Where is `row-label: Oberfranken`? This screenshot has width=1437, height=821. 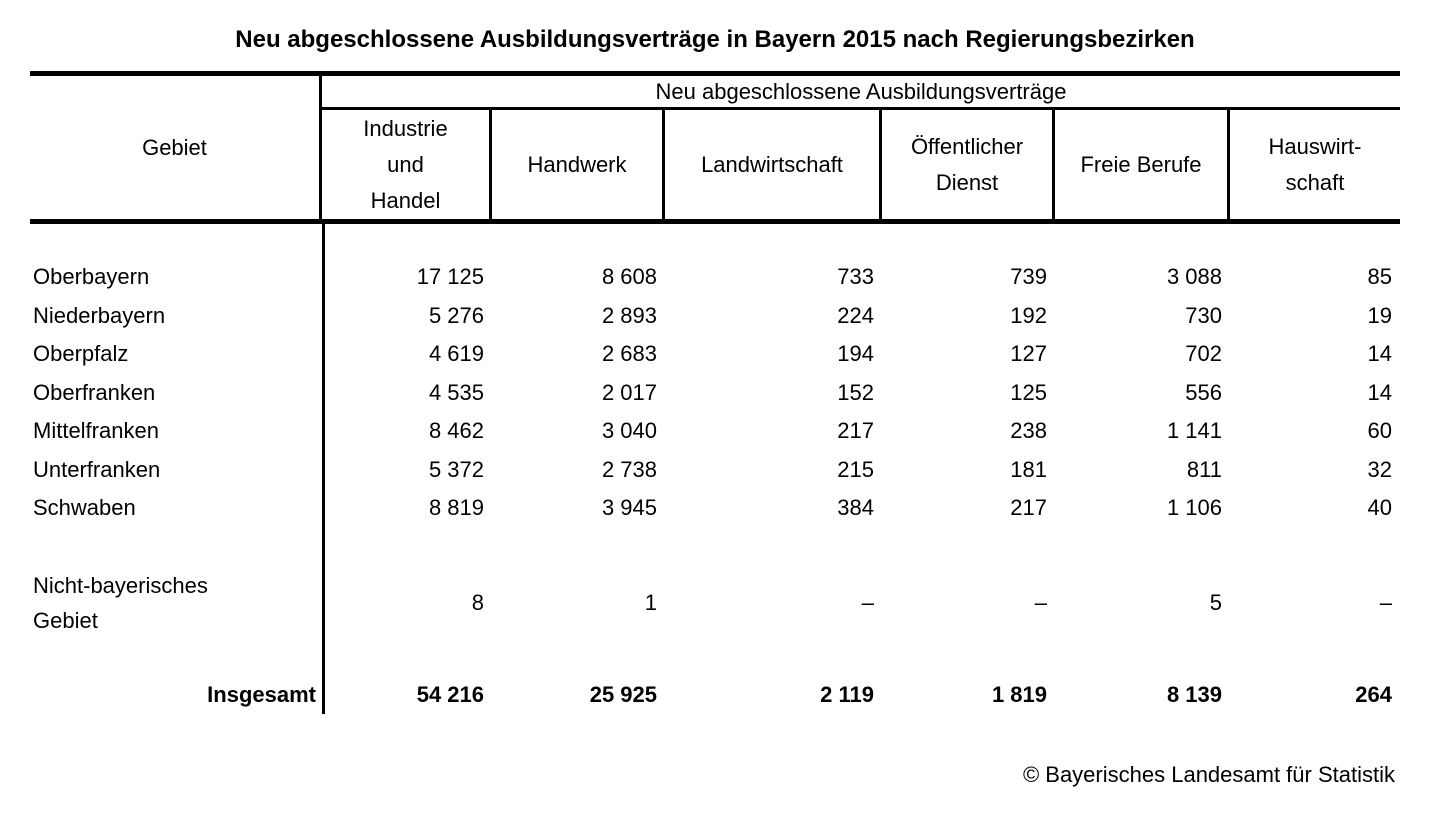 row-label: Oberfranken is located at coordinates (94, 392).